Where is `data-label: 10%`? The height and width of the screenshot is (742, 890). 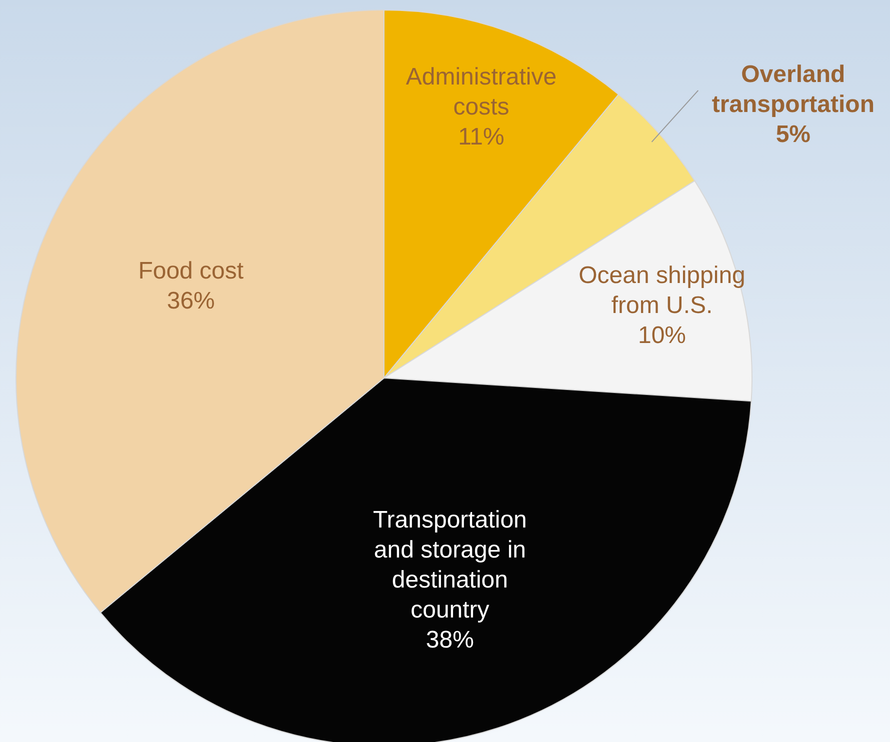
data-label: 10% is located at coordinates (662, 335).